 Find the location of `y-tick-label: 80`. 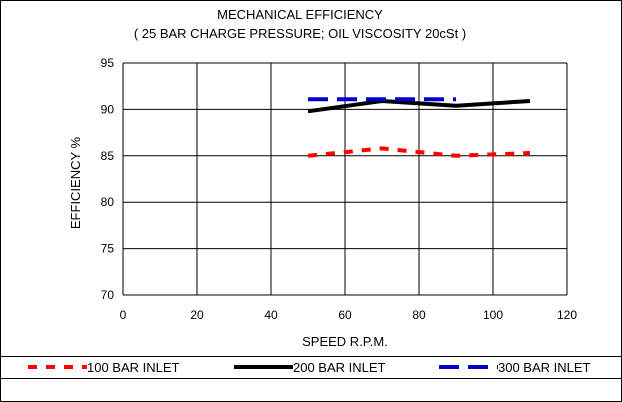

y-tick-label: 80 is located at coordinates (108, 202).